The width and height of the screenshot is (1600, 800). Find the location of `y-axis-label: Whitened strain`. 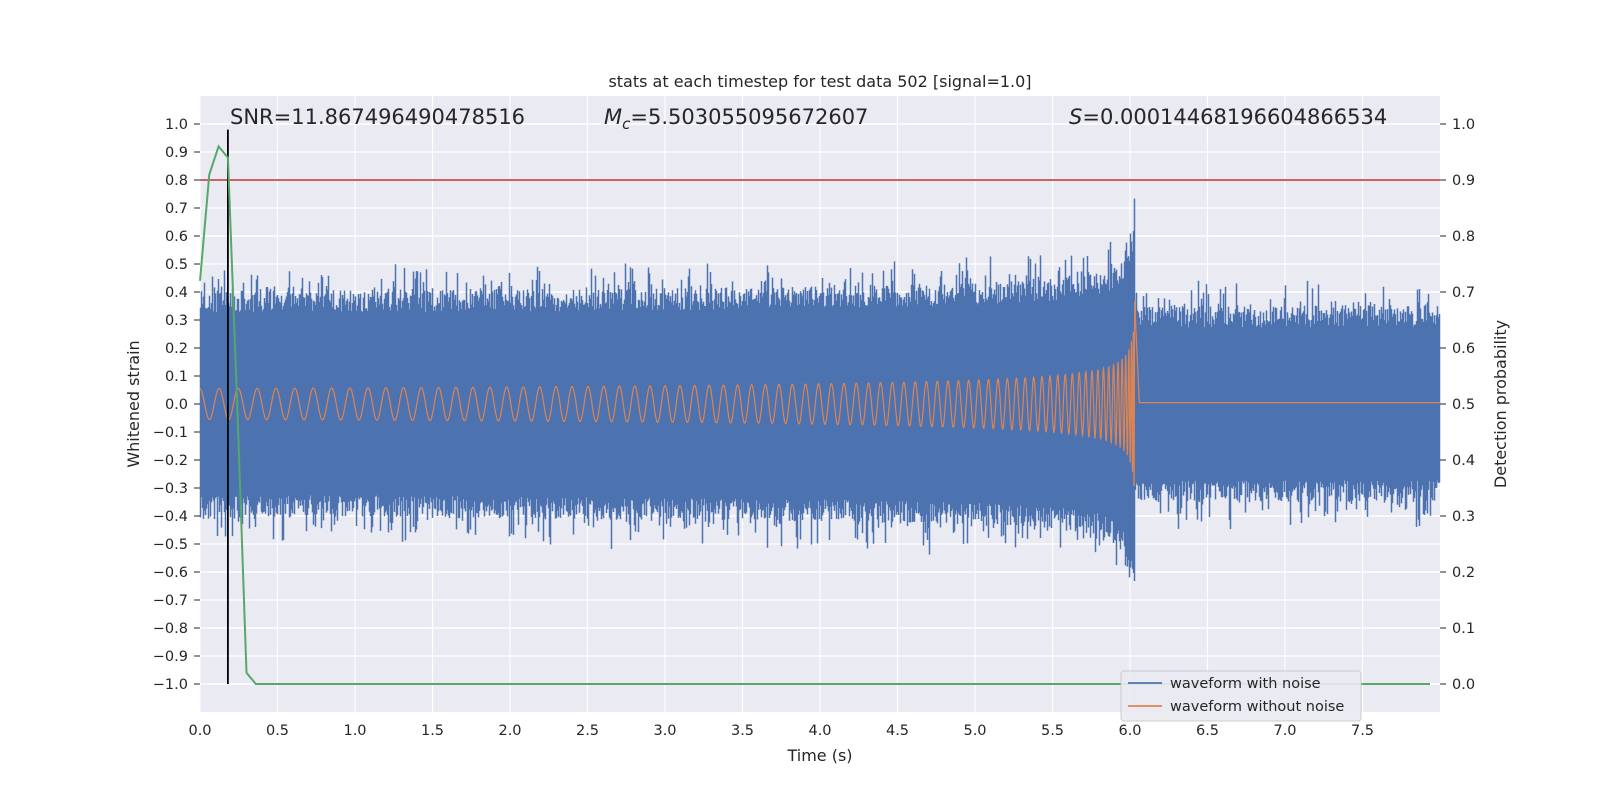

y-axis-label: Whitened strain is located at coordinates (133, 403).